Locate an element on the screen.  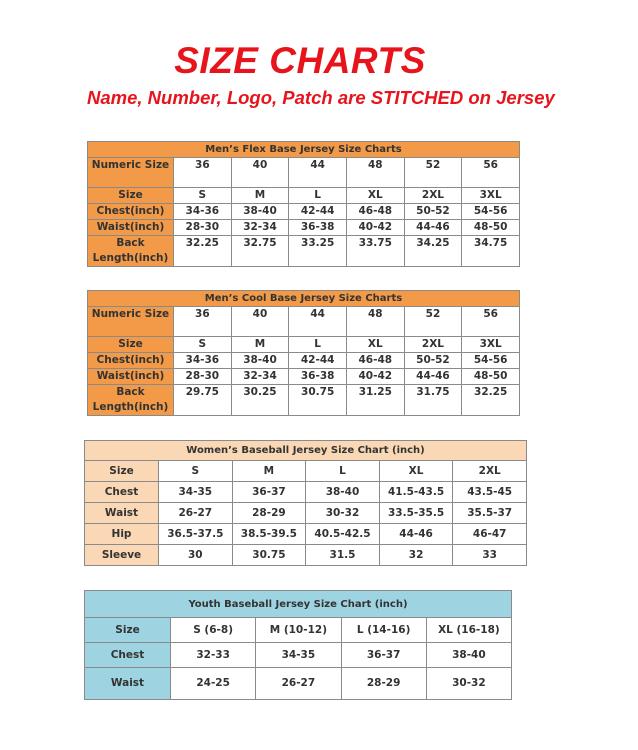
table-cell: 34.25 is located at coordinates (433, 251).